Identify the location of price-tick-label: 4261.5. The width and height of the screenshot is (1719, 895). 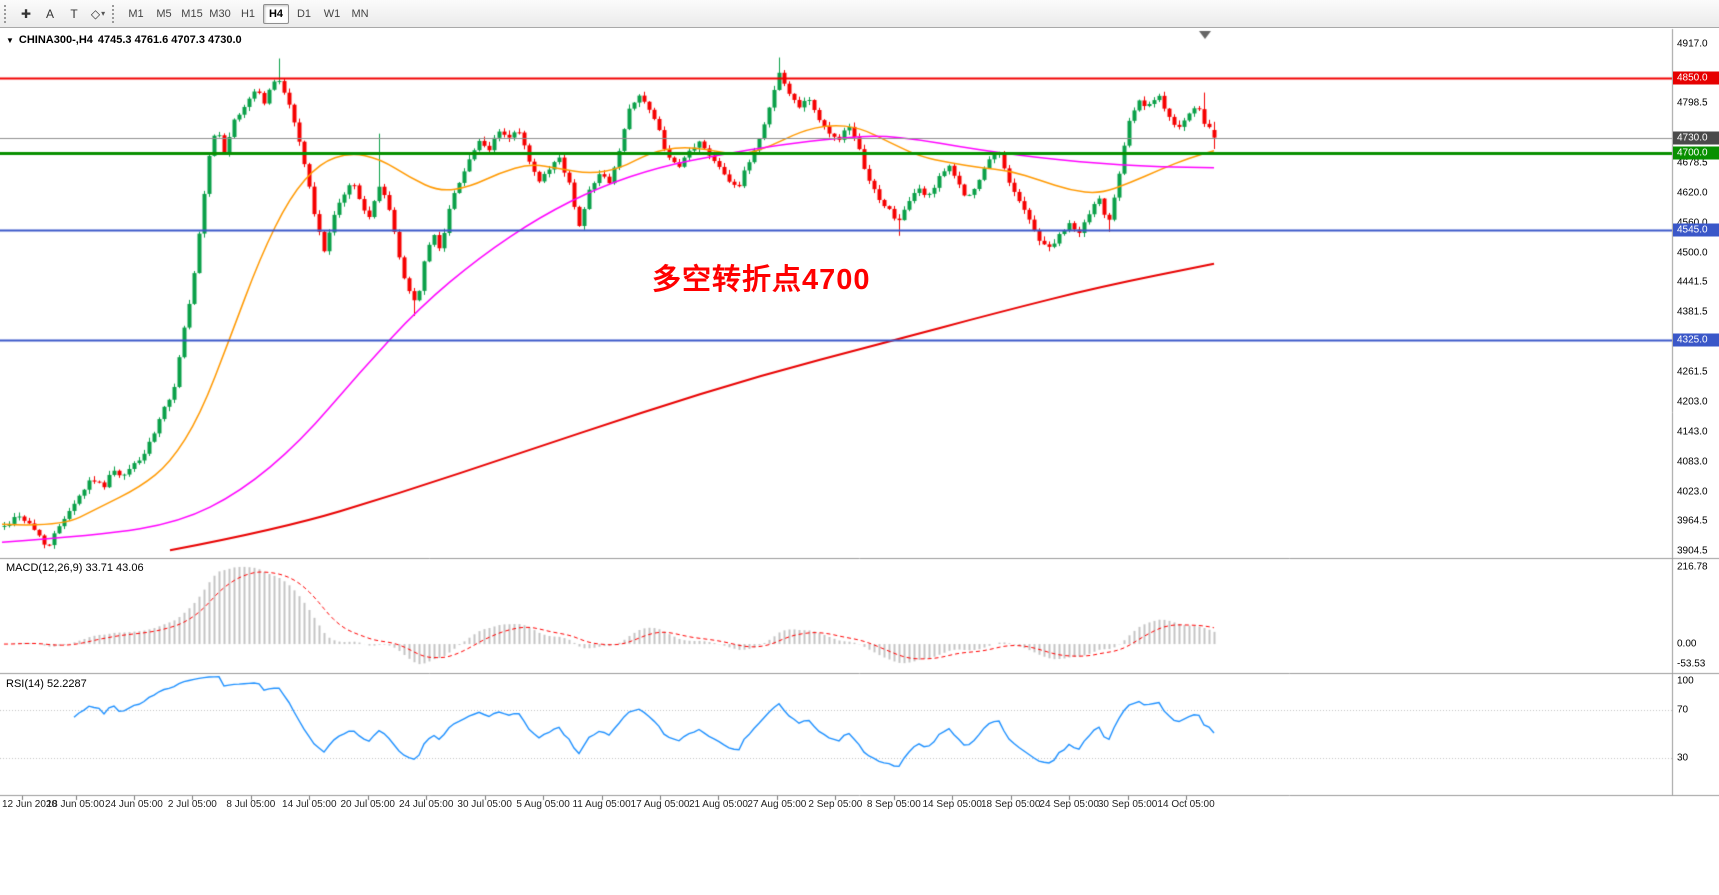
(1692, 372).